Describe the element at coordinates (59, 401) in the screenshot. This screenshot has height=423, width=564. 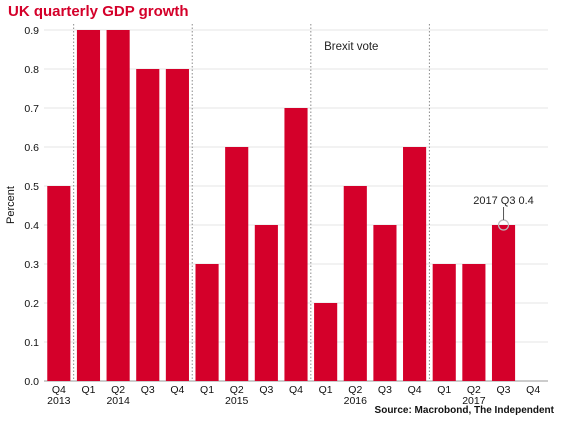
I see `x-year-label: 2013` at that location.